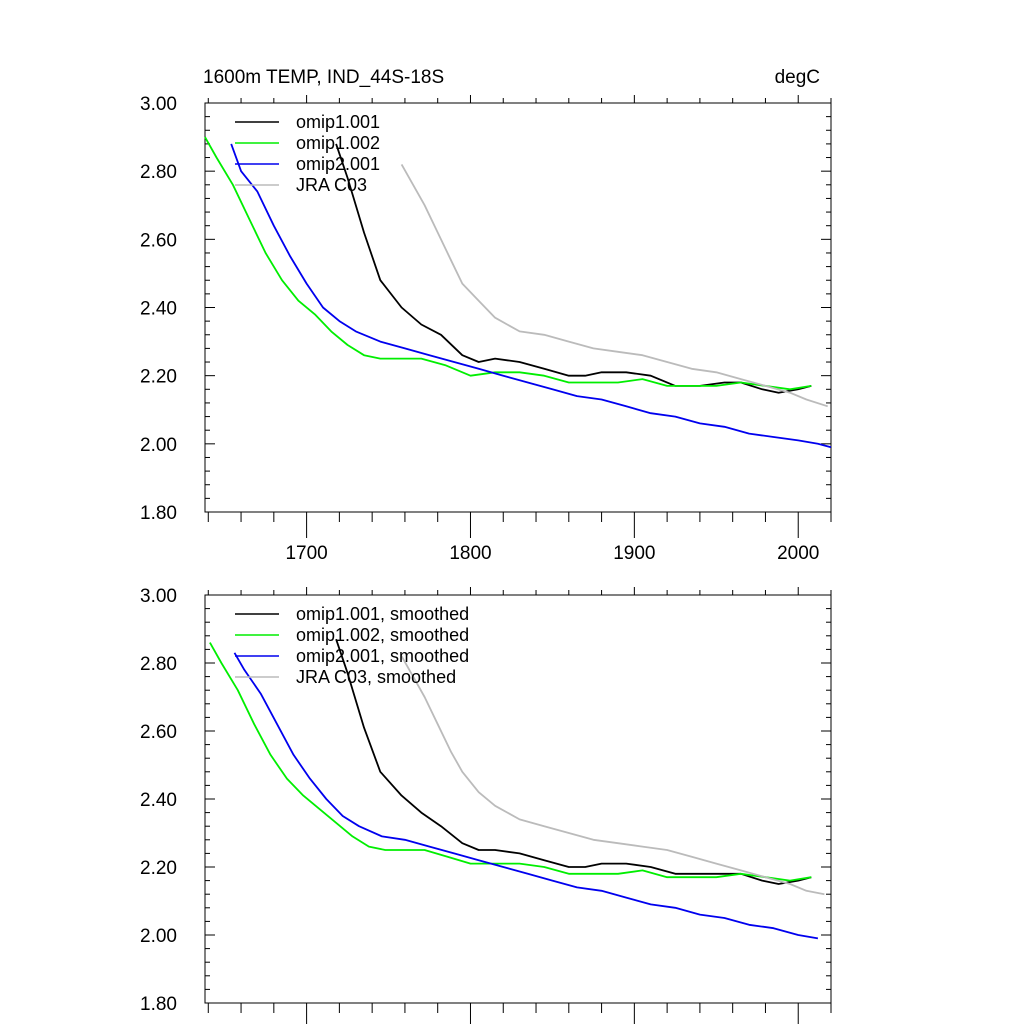  I want to click on panel-1-legend-label: JRA C03, so click(331, 185).